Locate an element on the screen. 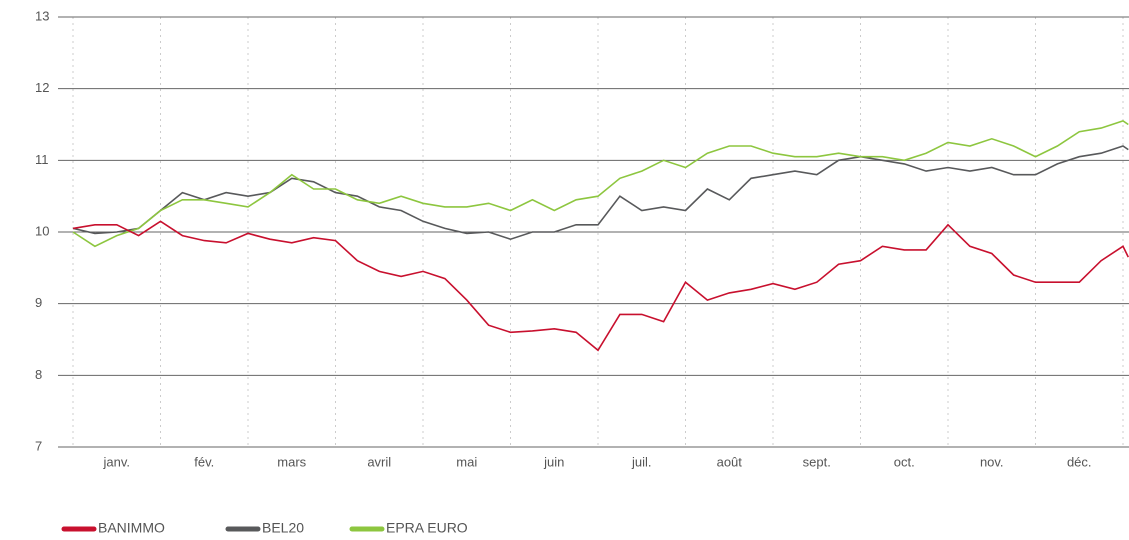 The image size is (1129, 540). x-tick-label: mai is located at coordinates (466, 461).